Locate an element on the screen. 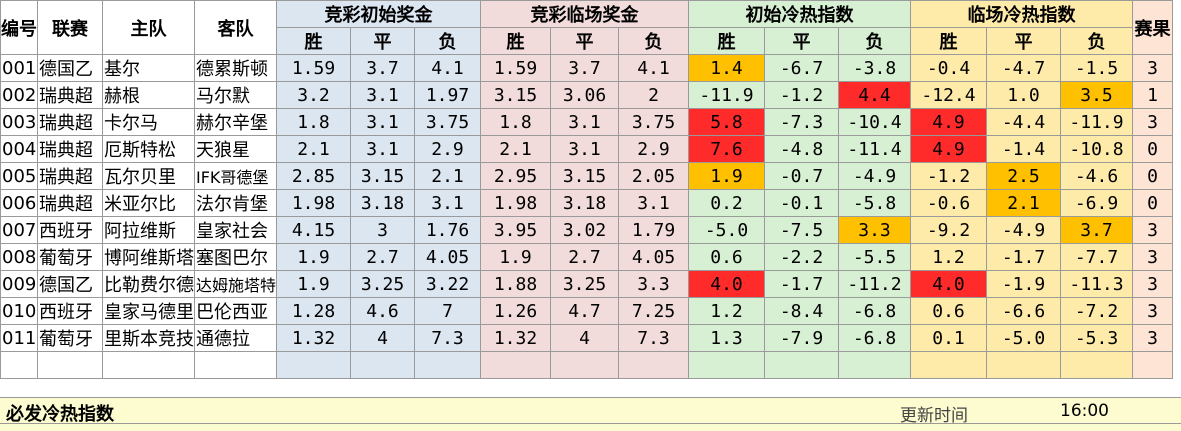 The height and width of the screenshot is (431, 1181). cell-initial-hot-win: 5.8 is located at coordinates (727, 122).